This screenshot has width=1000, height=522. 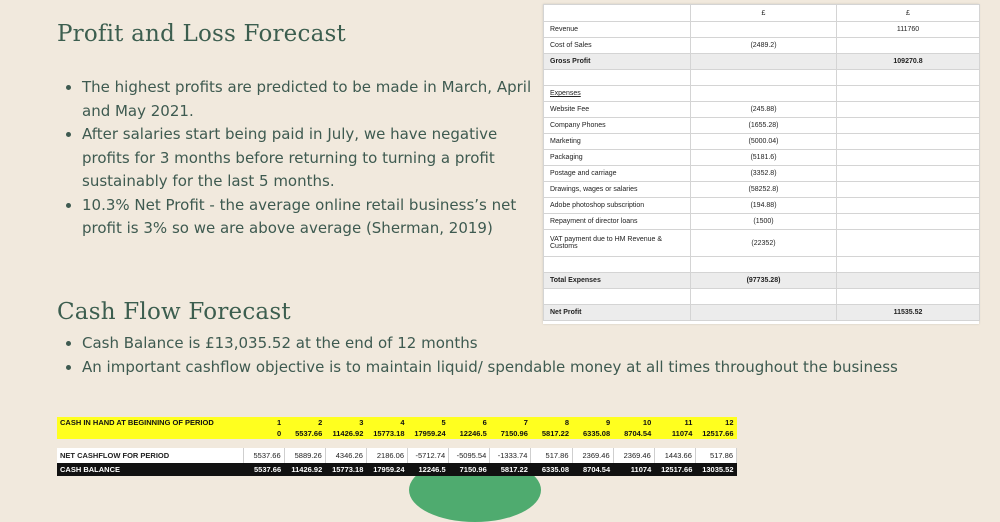 I want to click on cf-opening-row-cell: 17959.24, so click(x=428, y=433).